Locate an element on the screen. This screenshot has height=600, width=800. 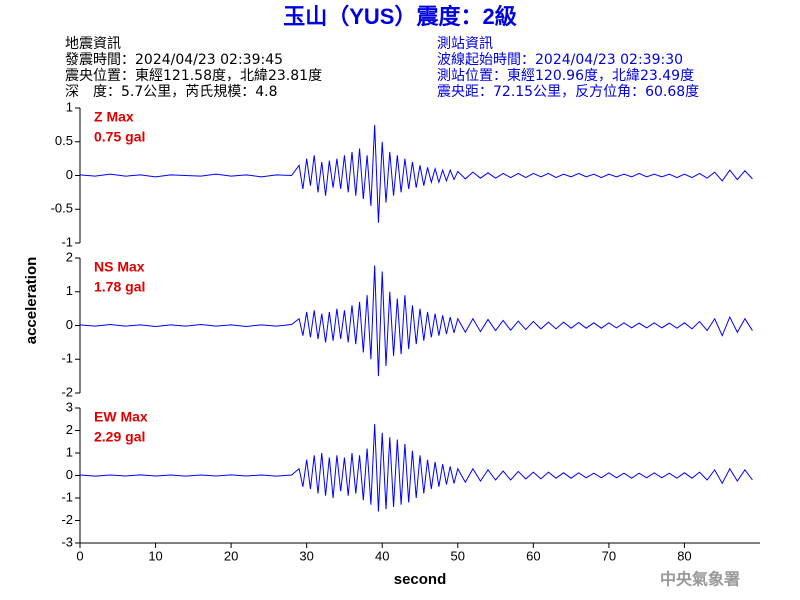
x-tick-label: 40 is located at coordinates (382, 555).